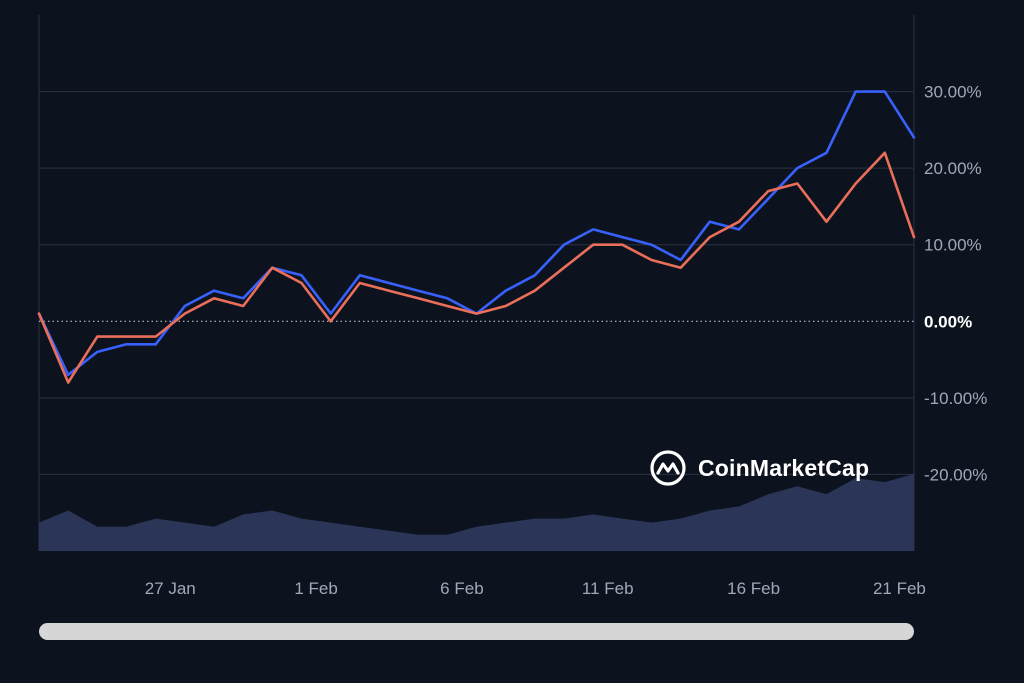 Image resolution: width=1024 pixels, height=683 pixels. What do you see at coordinates (170, 588) in the screenshot?
I see `x-tick-label: 27 Jan` at bounding box center [170, 588].